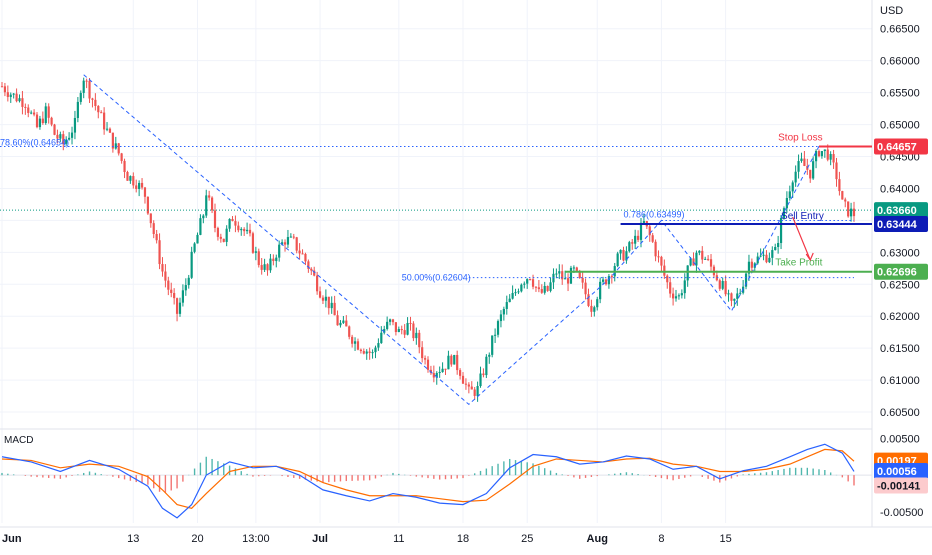 This screenshot has height=555, width=932. I want to click on macd-histogram-tag: -0.00141, so click(898, 487).